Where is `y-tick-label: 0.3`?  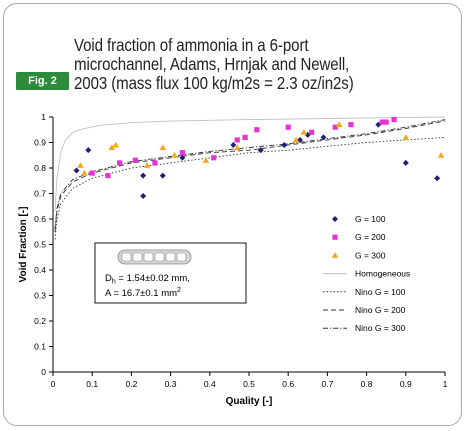 y-tick-label: 0.3 is located at coordinates (40, 296).